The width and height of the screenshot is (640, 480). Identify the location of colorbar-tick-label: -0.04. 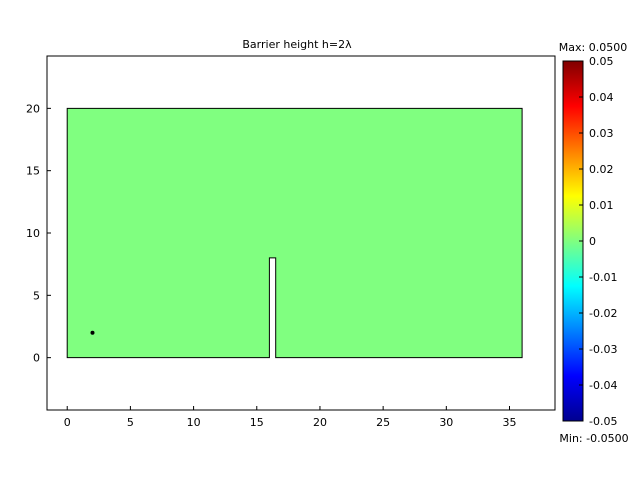
(603, 385).